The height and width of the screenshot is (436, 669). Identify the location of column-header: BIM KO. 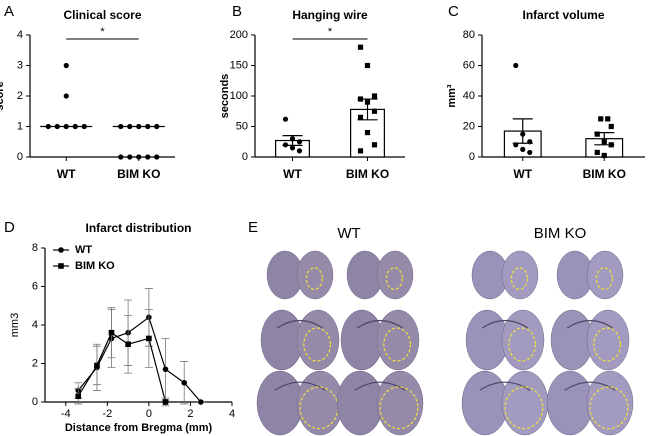
(560, 233).